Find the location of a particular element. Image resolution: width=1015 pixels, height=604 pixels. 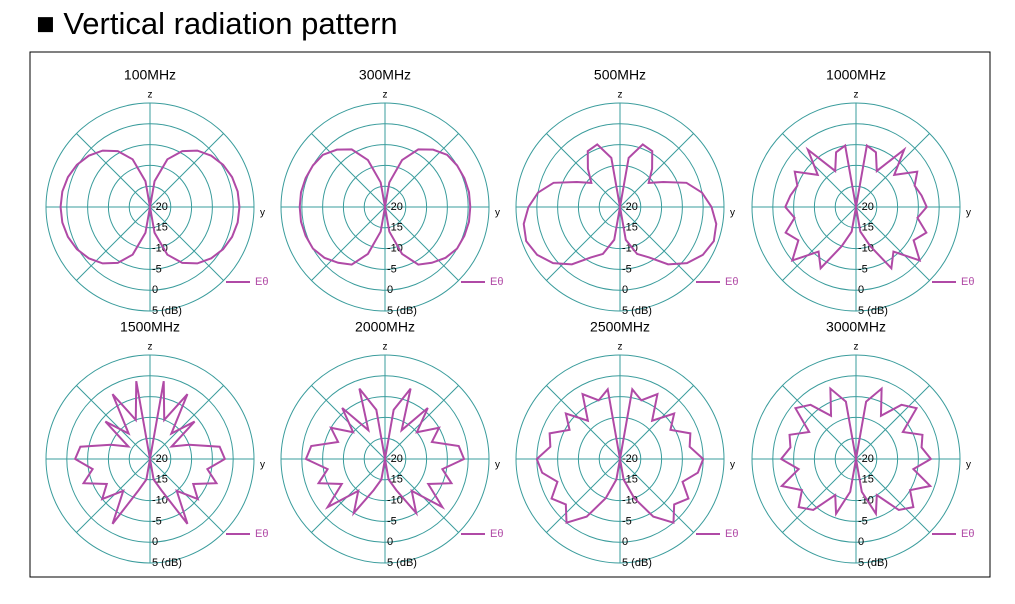

chart-title: 1500MHz is located at coordinates (150, 327).